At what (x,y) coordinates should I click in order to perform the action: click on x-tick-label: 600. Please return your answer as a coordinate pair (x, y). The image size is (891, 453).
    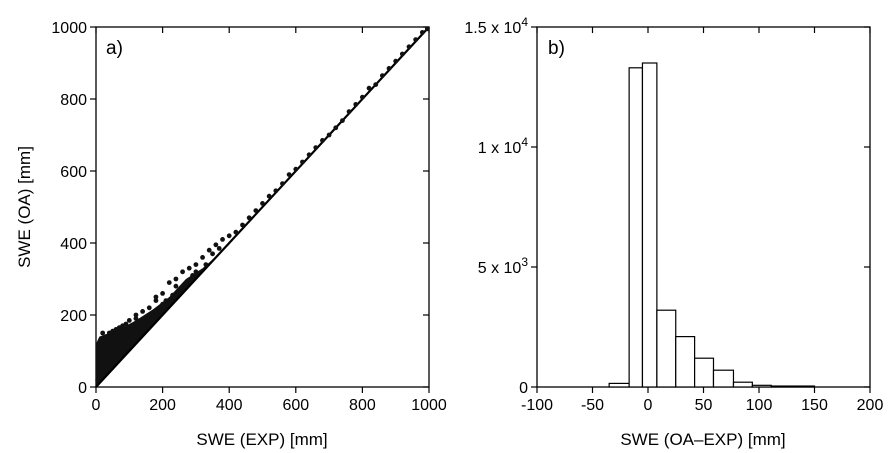
    Looking at the image, I should click on (295, 405).